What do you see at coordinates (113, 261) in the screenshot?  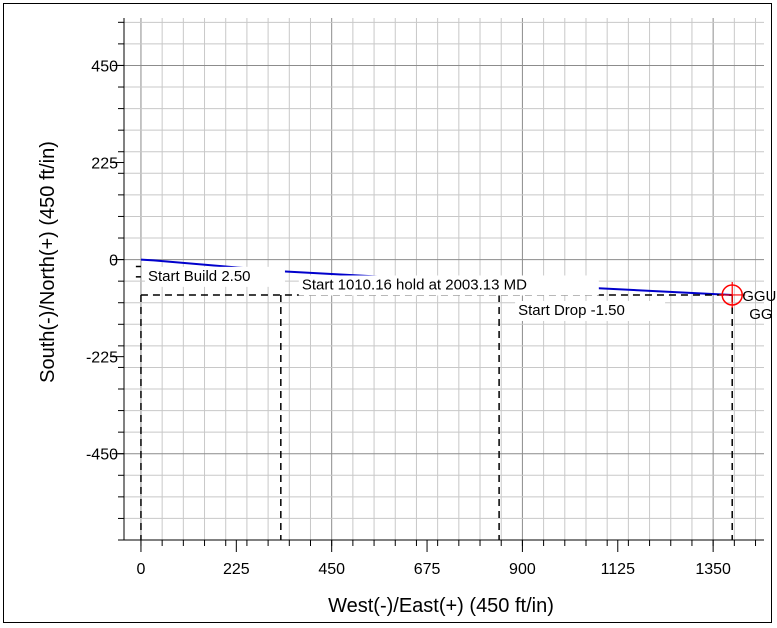 I see `y-tick-label: 0` at bounding box center [113, 261].